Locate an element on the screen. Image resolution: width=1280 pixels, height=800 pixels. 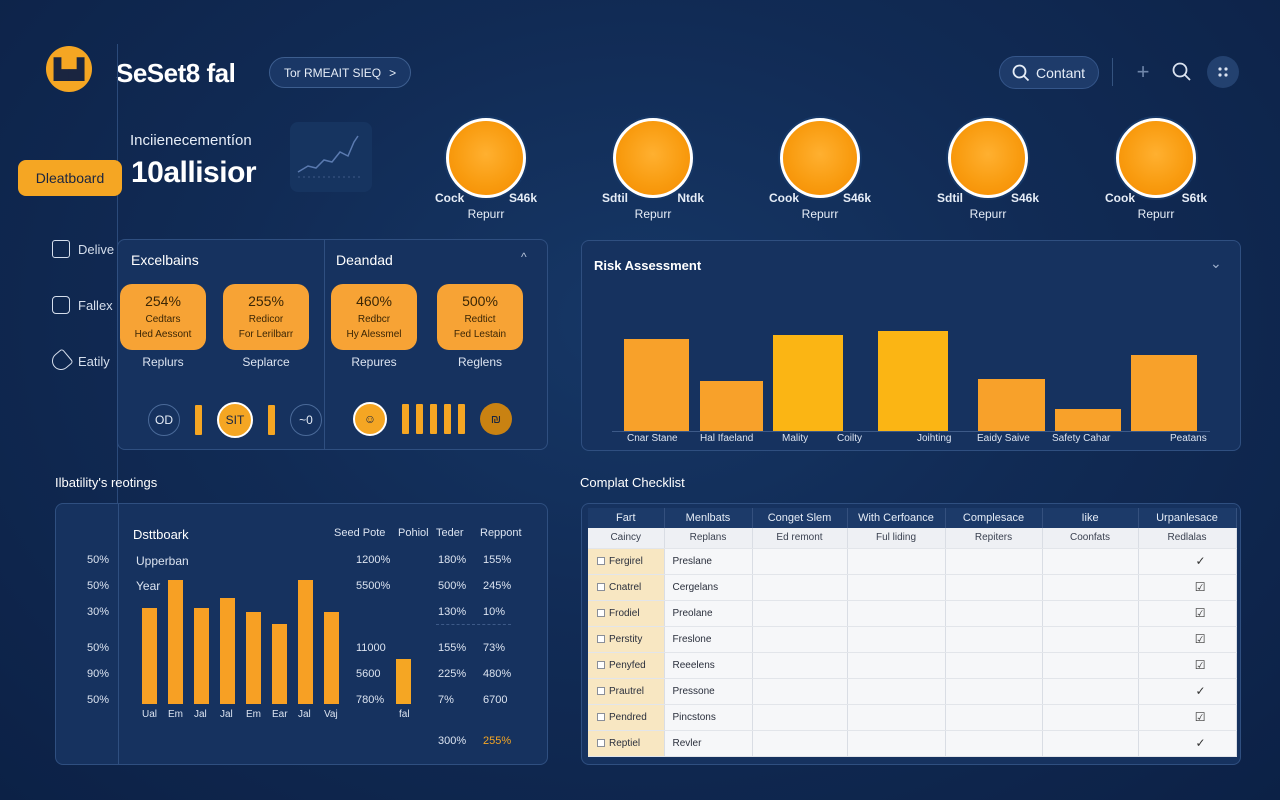
table-row: Prautrel Pressone ✓ is located at coordinates (912, 691).